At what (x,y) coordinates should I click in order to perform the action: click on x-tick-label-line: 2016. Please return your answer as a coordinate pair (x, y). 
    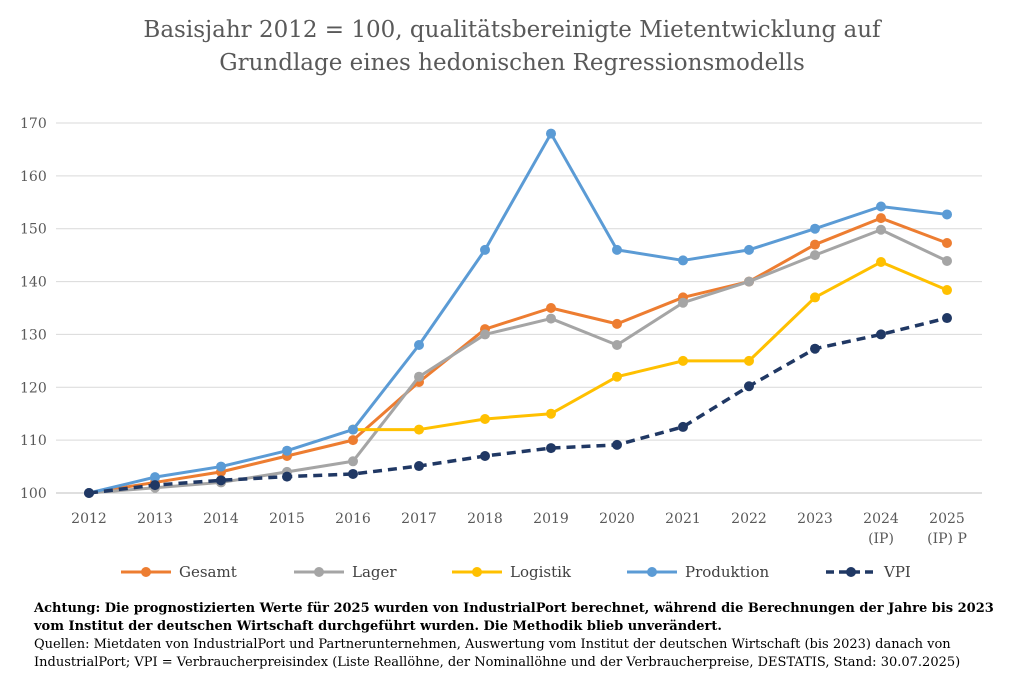
    Looking at the image, I should click on (353, 519).